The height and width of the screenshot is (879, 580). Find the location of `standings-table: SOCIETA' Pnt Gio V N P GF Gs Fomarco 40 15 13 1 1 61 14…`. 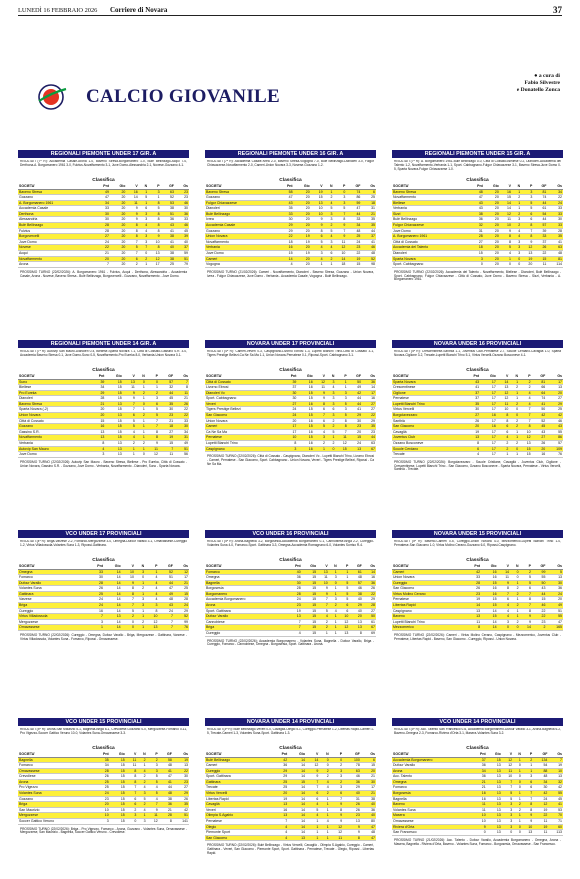

standings-table: SOCIETA' Pnt Gio V N P GF Gs Fomarco 40 15 13 1 1 61 14… is located at coordinates (290, 600).